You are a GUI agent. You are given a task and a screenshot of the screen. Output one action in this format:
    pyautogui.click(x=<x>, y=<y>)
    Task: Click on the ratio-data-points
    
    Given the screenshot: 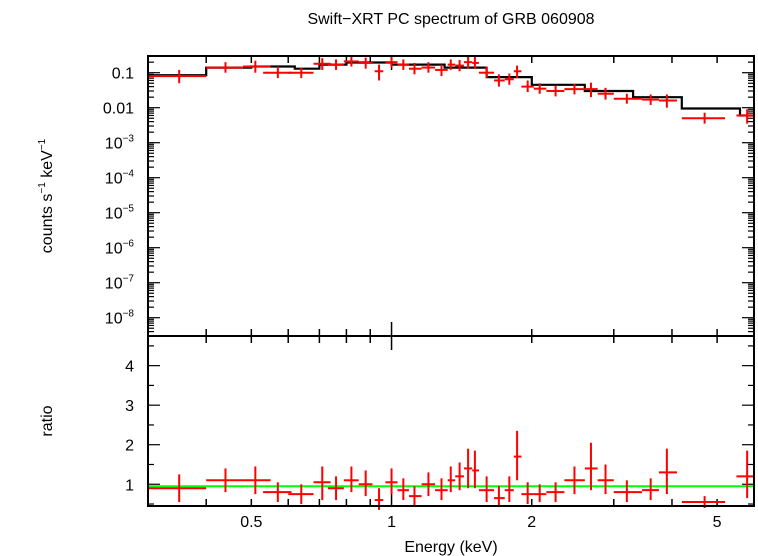 What is the action you would take?
    pyautogui.click(x=451, y=470)
    